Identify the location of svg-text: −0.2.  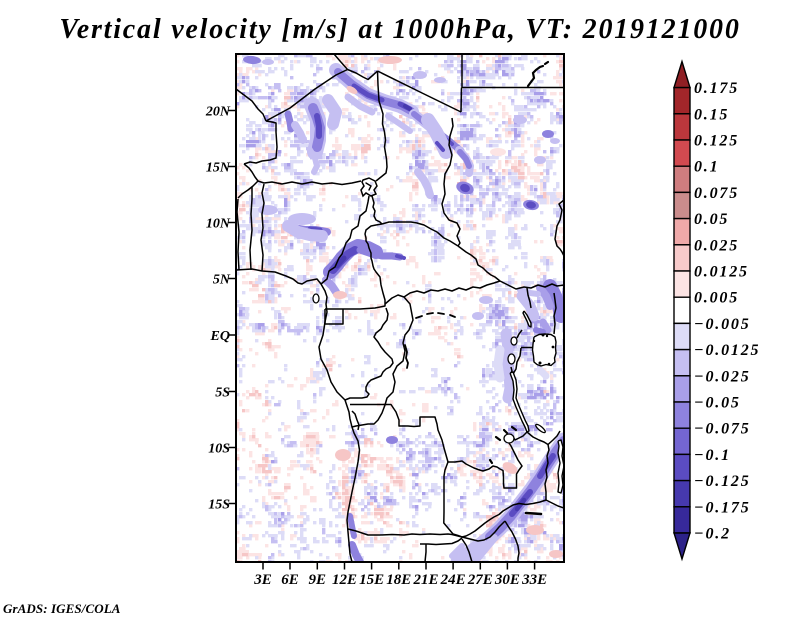
(712, 534).